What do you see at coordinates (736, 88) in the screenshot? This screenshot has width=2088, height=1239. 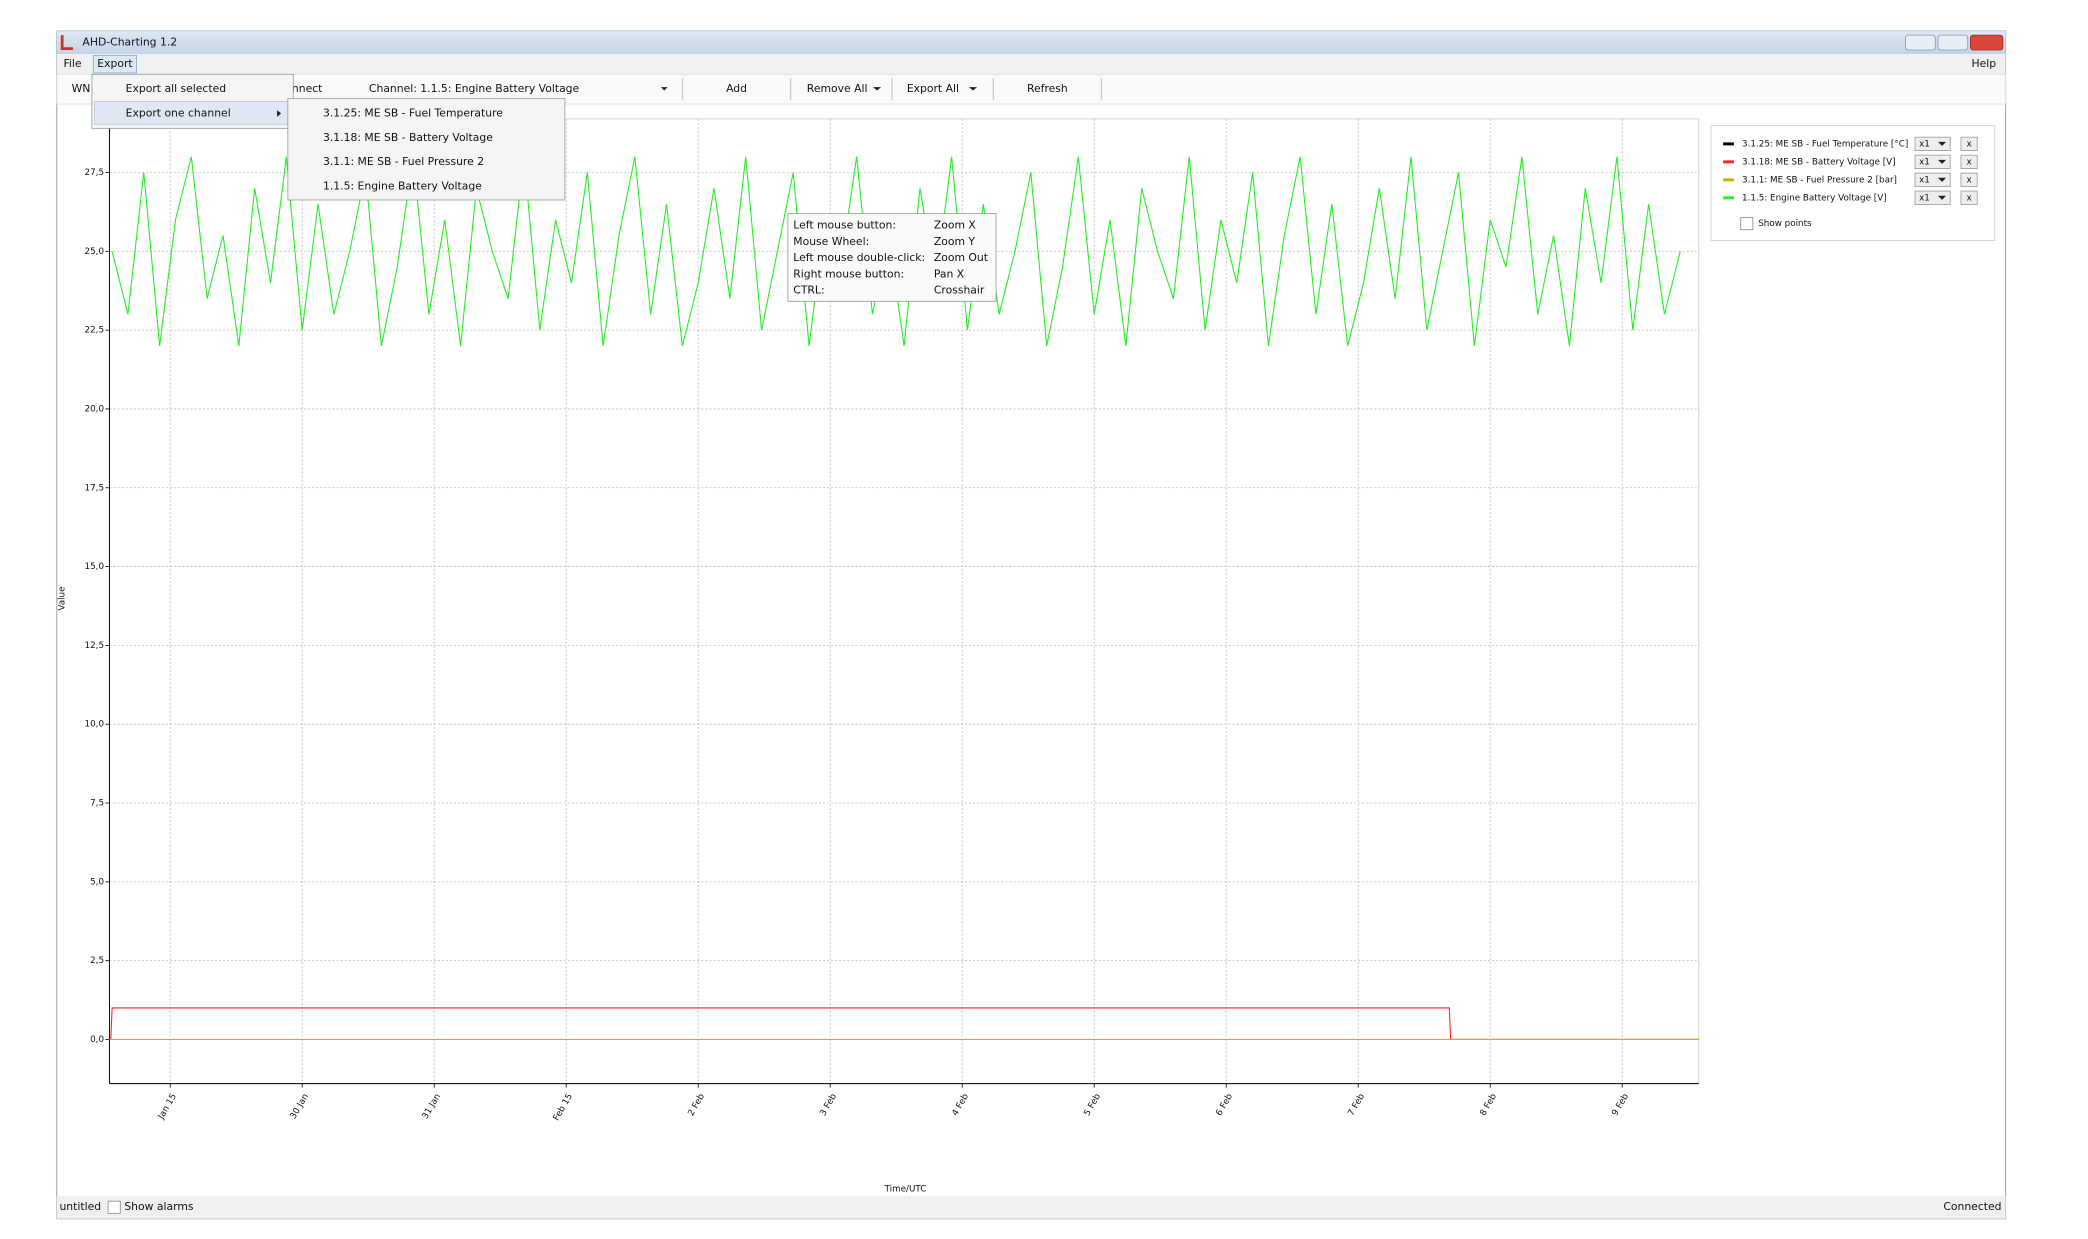 I see `add-button: Add` at bounding box center [736, 88].